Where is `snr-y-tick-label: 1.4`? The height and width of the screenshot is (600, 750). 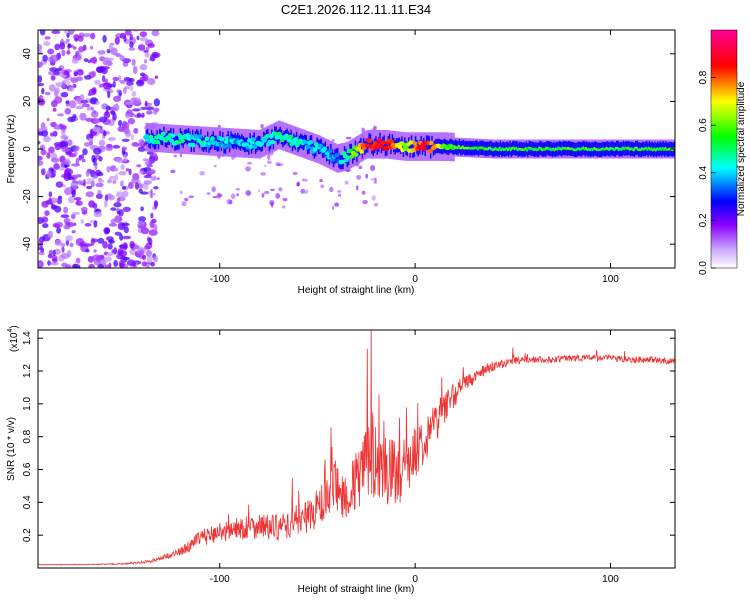 snr-y-tick-label: 1.4 is located at coordinates (27, 338).